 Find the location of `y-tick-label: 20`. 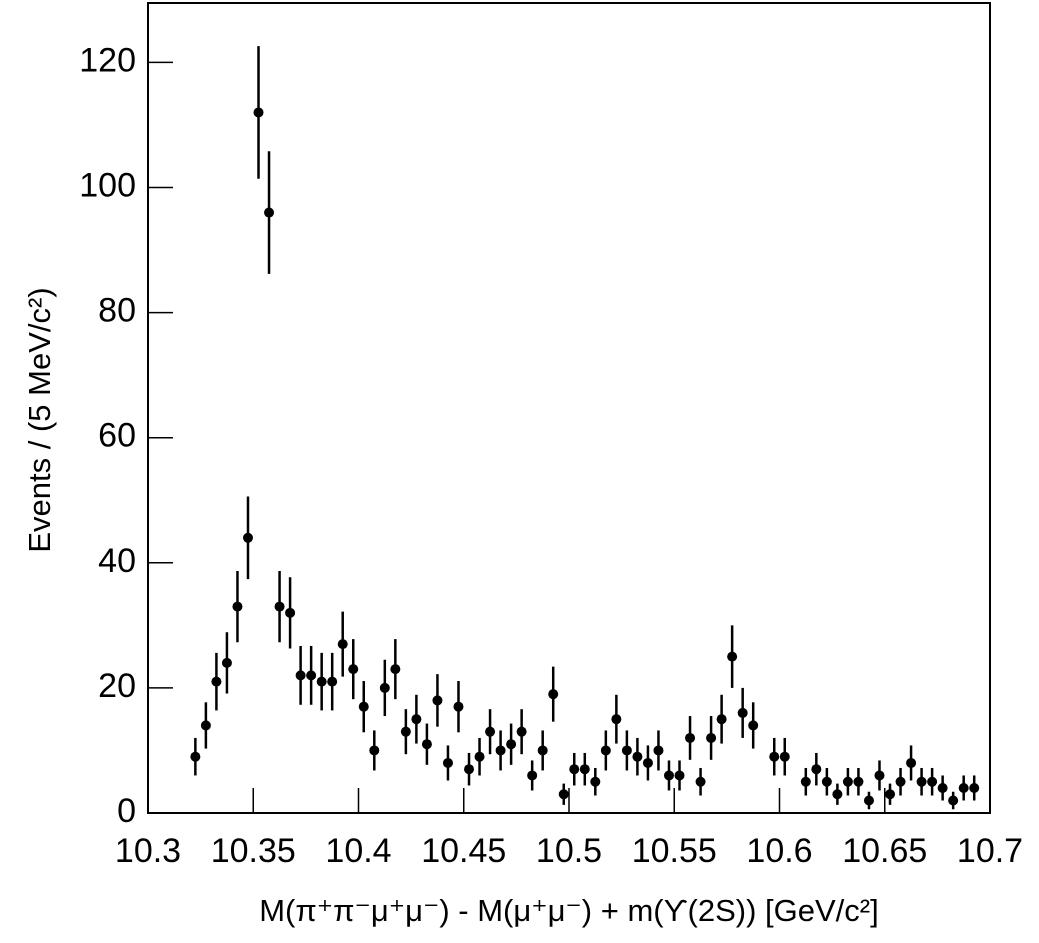

y-tick-label: 20 is located at coordinates (117, 686).